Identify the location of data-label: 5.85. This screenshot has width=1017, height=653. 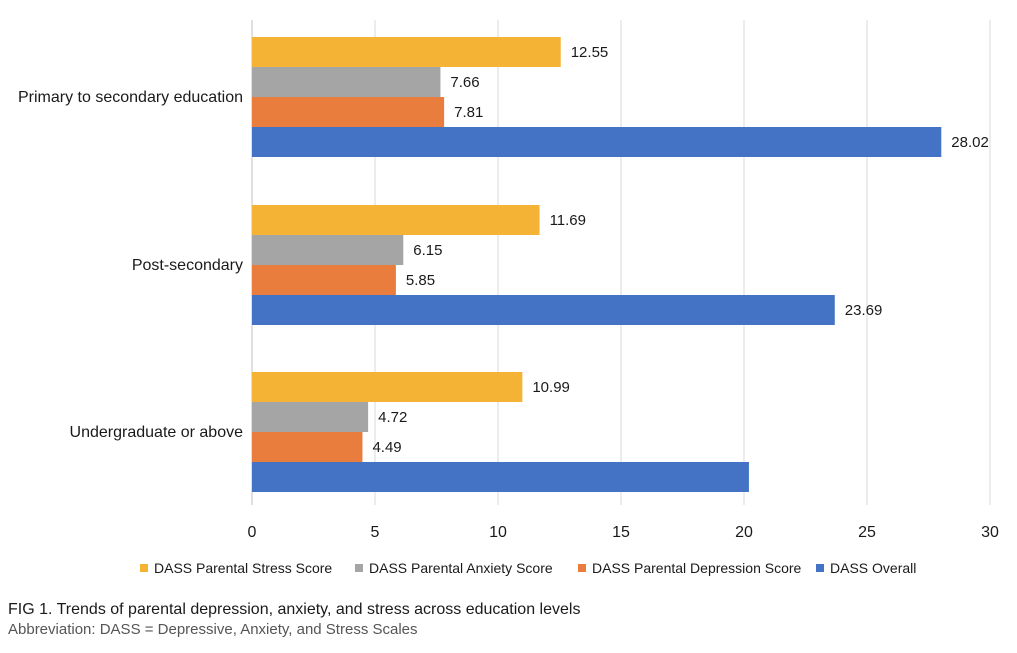
(420, 280).